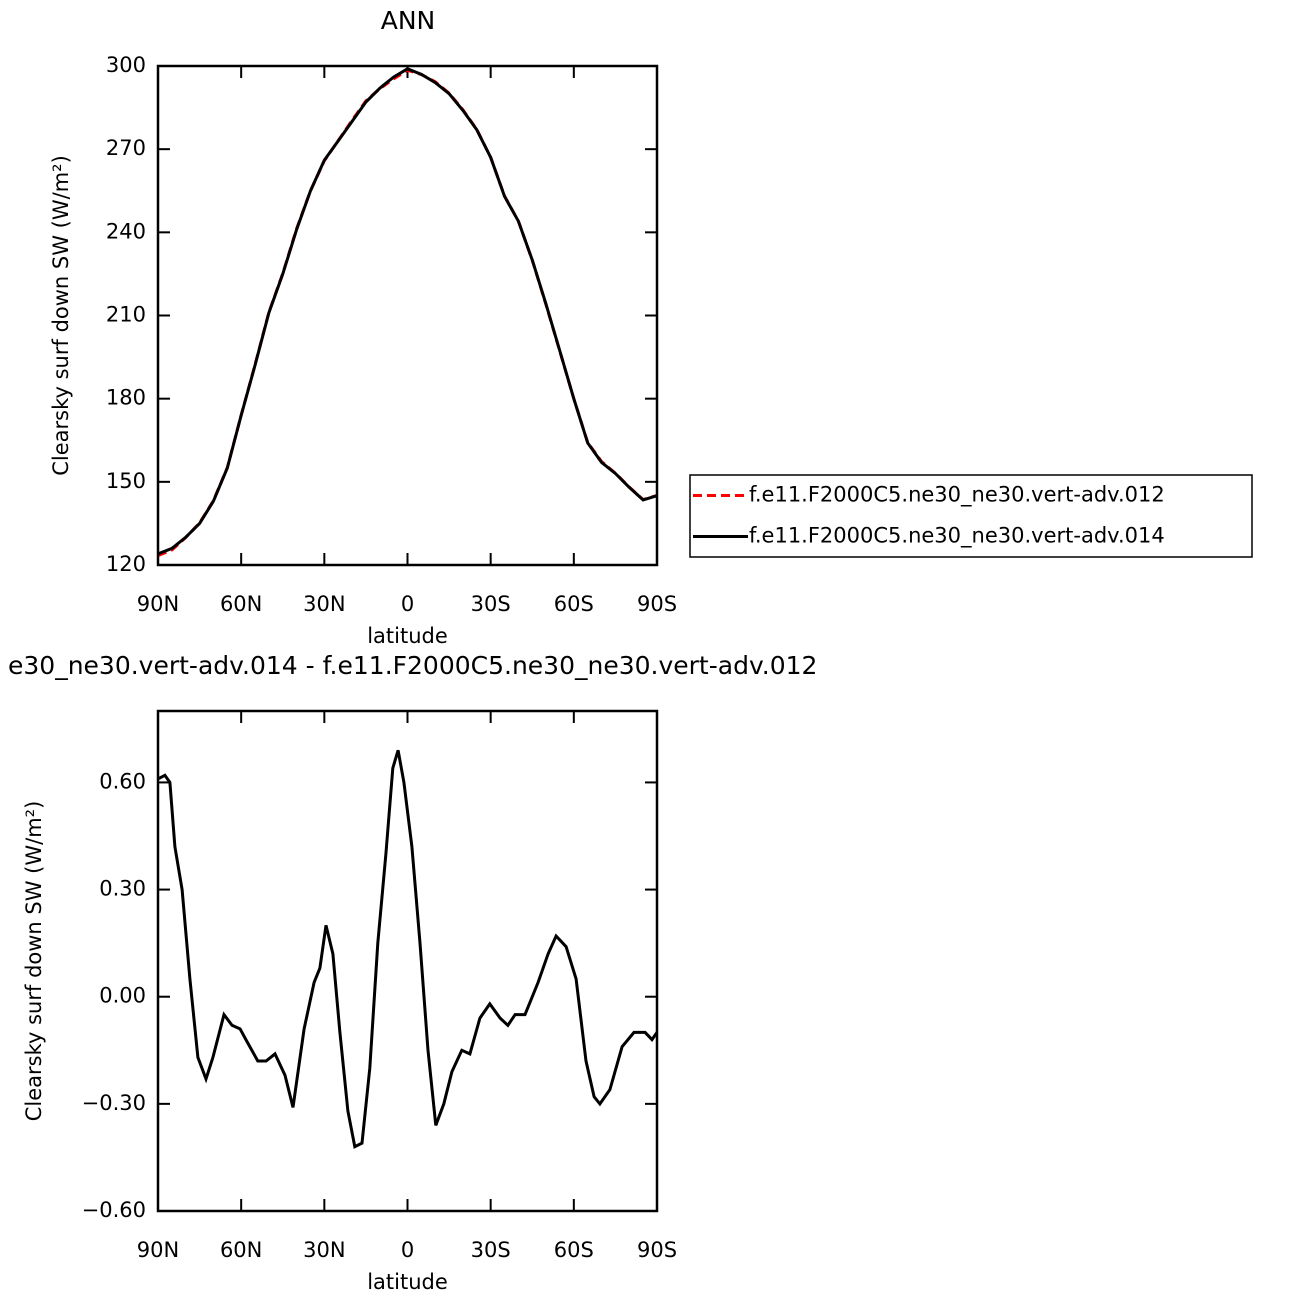 Image resolution: width=1302 pixels, height=1303 pixels. What do you see at coordinates (971, 516) in the screenshot?
I see `legend-box` at bounding box center [971, 516].